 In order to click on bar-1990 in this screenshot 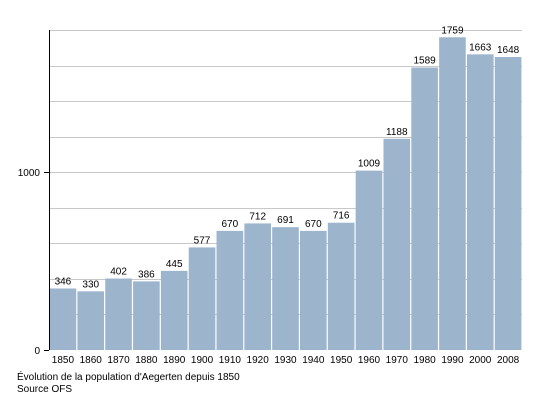, I will do `click(452, 194)`.